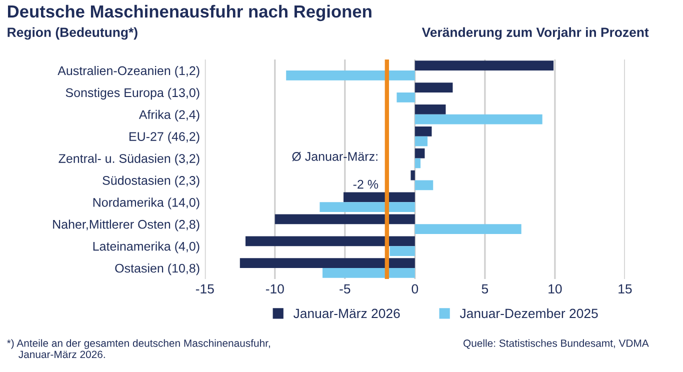 The width and height of the screenshot is (683, 372). Describe the element at coordinates (157, 269) in the screenshot. I see `y-tick-label: Ostasien (10,8)` at that location.